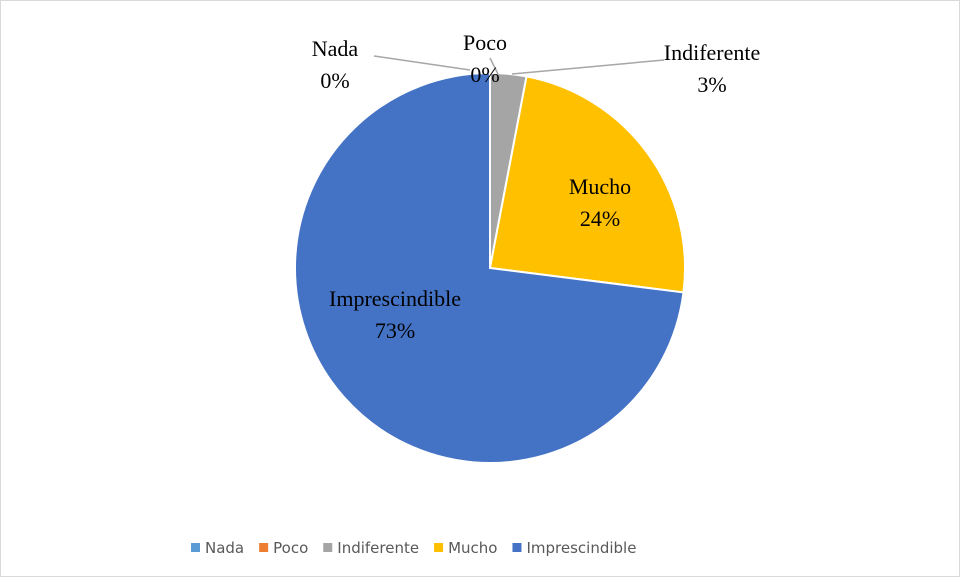 This screenshot has width=961, height=578. Describe the element at coordinates (378, 548) in the screenshot. I see `legend-label: Indiferente` at that location.